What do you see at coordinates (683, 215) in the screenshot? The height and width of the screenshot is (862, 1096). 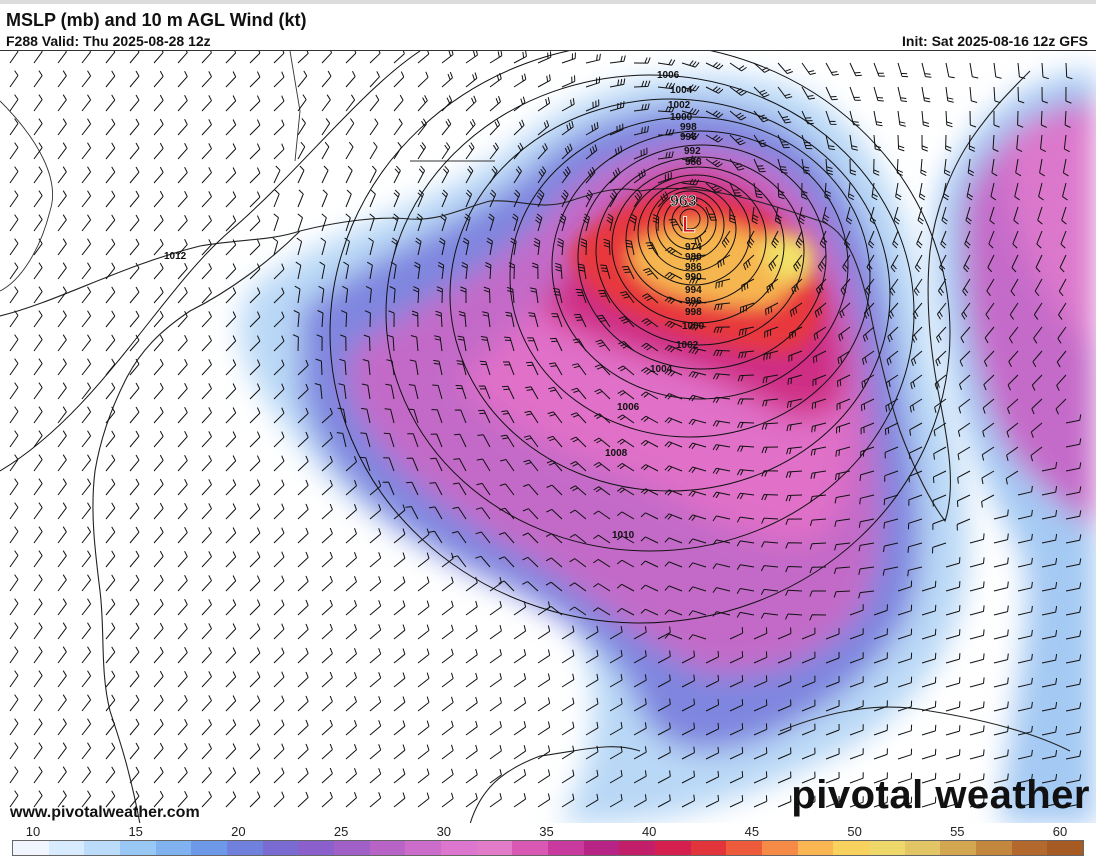 I see `low-center: 963 L` at bounding box center [683, 215].